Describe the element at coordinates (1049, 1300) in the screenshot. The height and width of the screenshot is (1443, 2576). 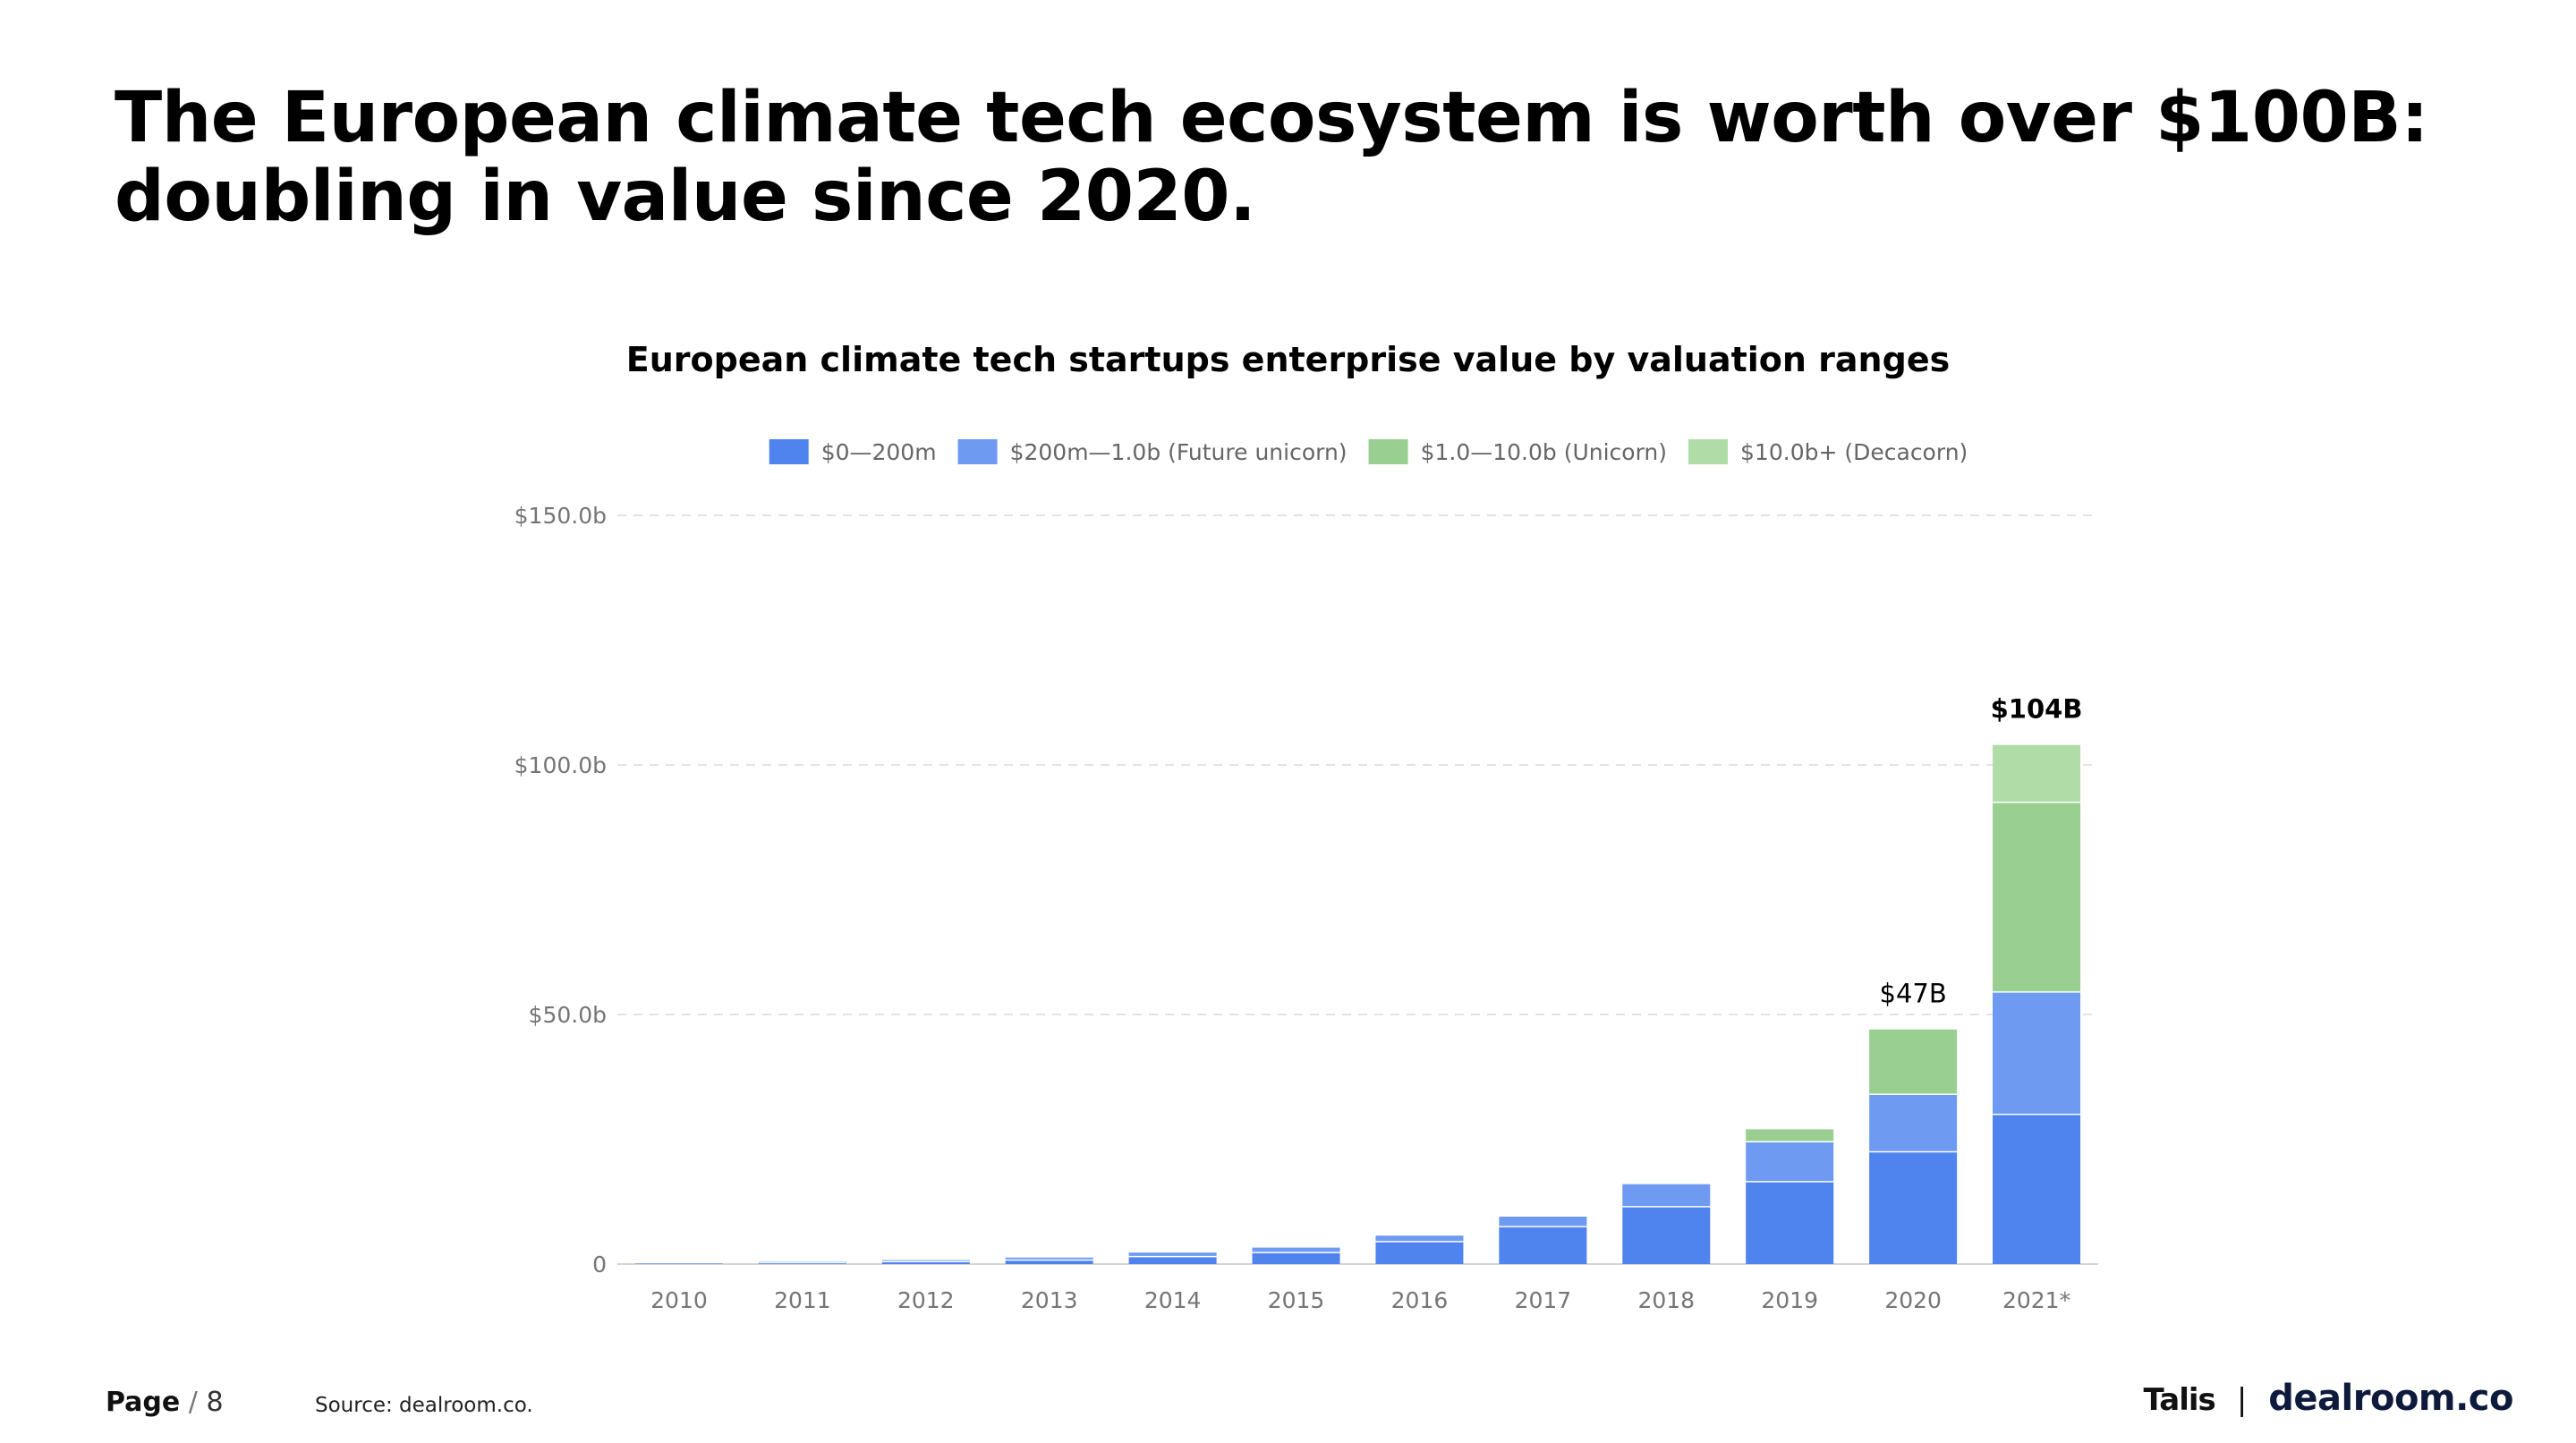
I see `x-tick-label-2013: 2013` at that location.